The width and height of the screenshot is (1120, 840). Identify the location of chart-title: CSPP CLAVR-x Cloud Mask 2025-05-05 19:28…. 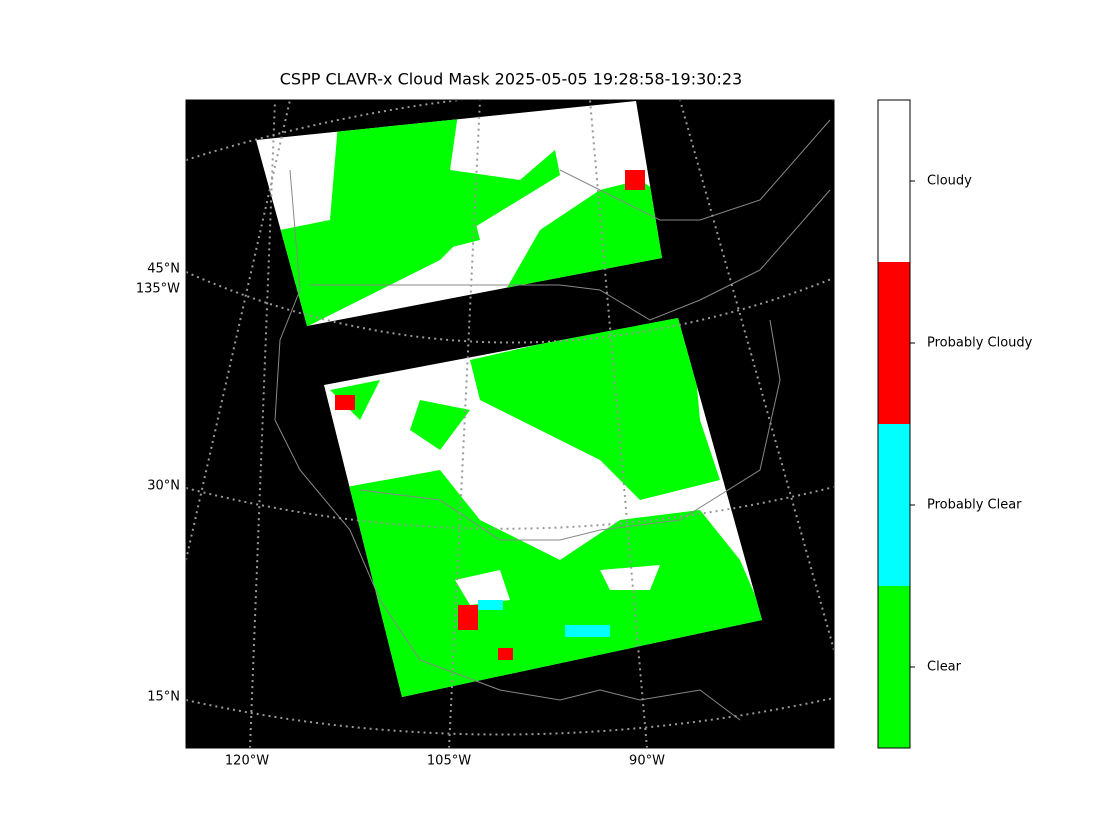
(511, 79).